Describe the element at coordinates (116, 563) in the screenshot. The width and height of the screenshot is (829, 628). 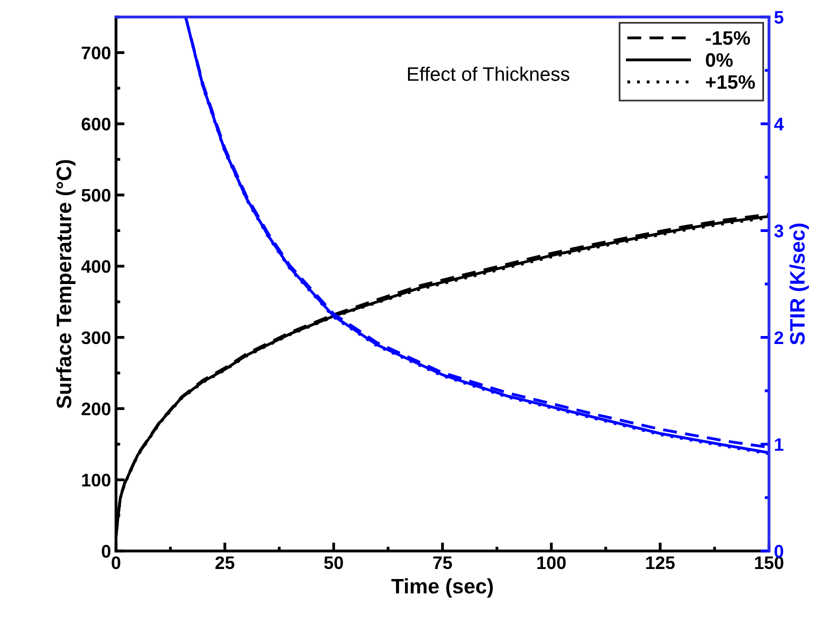
I see `x-tick-label: 0` at that location.